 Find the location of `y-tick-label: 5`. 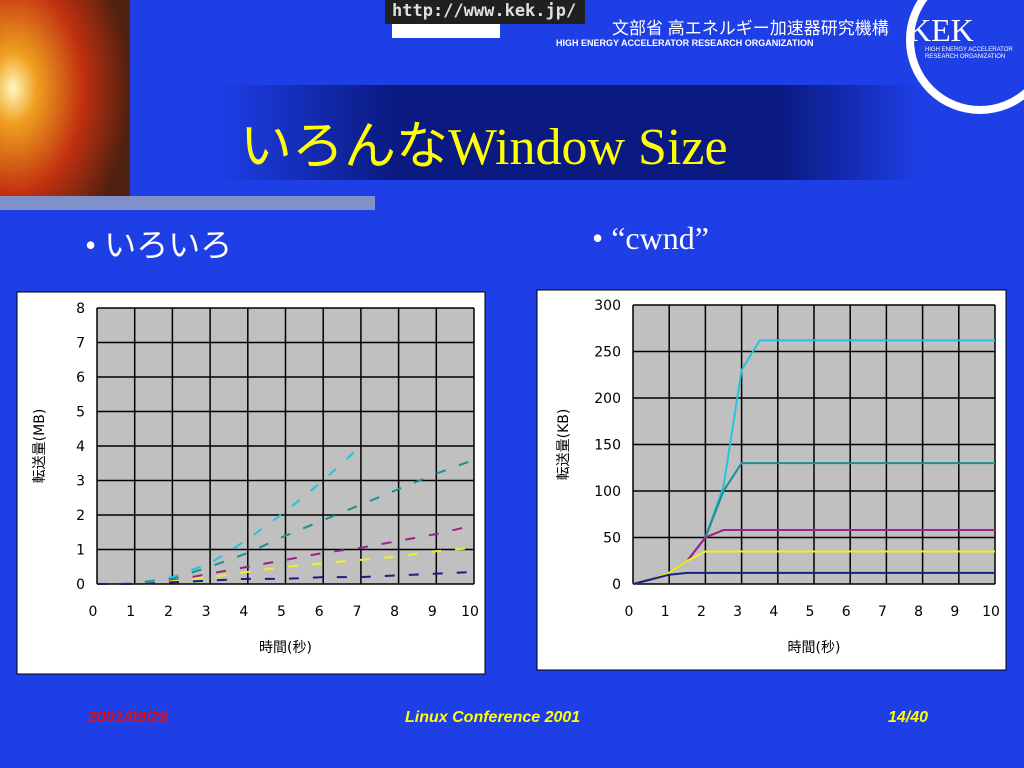

y-tick-label: 5 is located at coordinates (80, 413).